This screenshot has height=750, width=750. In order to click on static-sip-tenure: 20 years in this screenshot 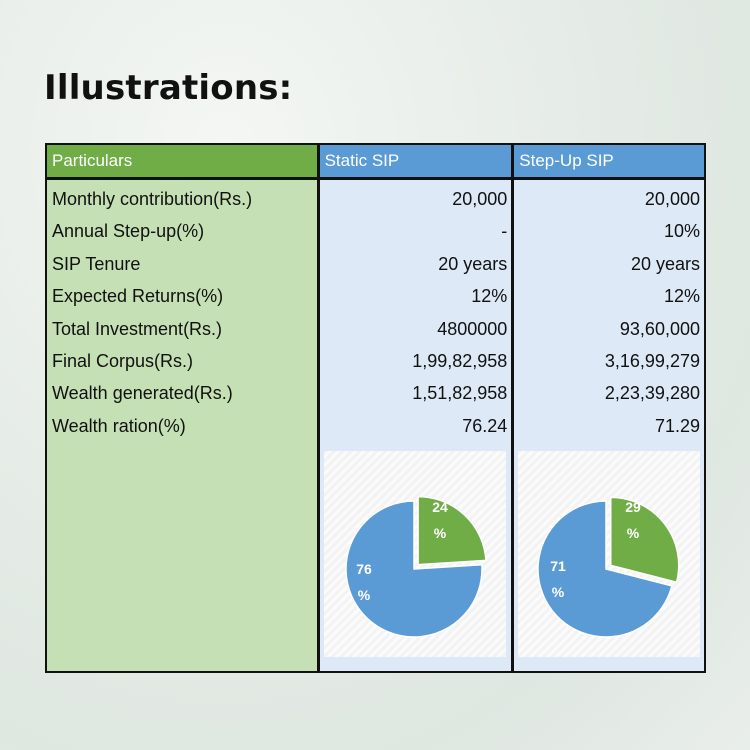, I will do `click(473, 263)`.